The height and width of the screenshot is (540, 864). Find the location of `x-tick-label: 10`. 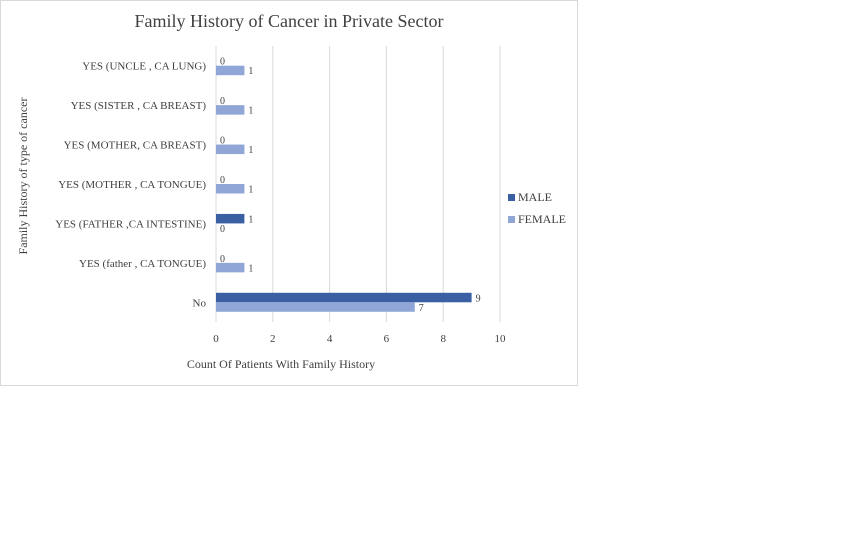

x-tick-label: 10 is located at coordinates (501, 339).